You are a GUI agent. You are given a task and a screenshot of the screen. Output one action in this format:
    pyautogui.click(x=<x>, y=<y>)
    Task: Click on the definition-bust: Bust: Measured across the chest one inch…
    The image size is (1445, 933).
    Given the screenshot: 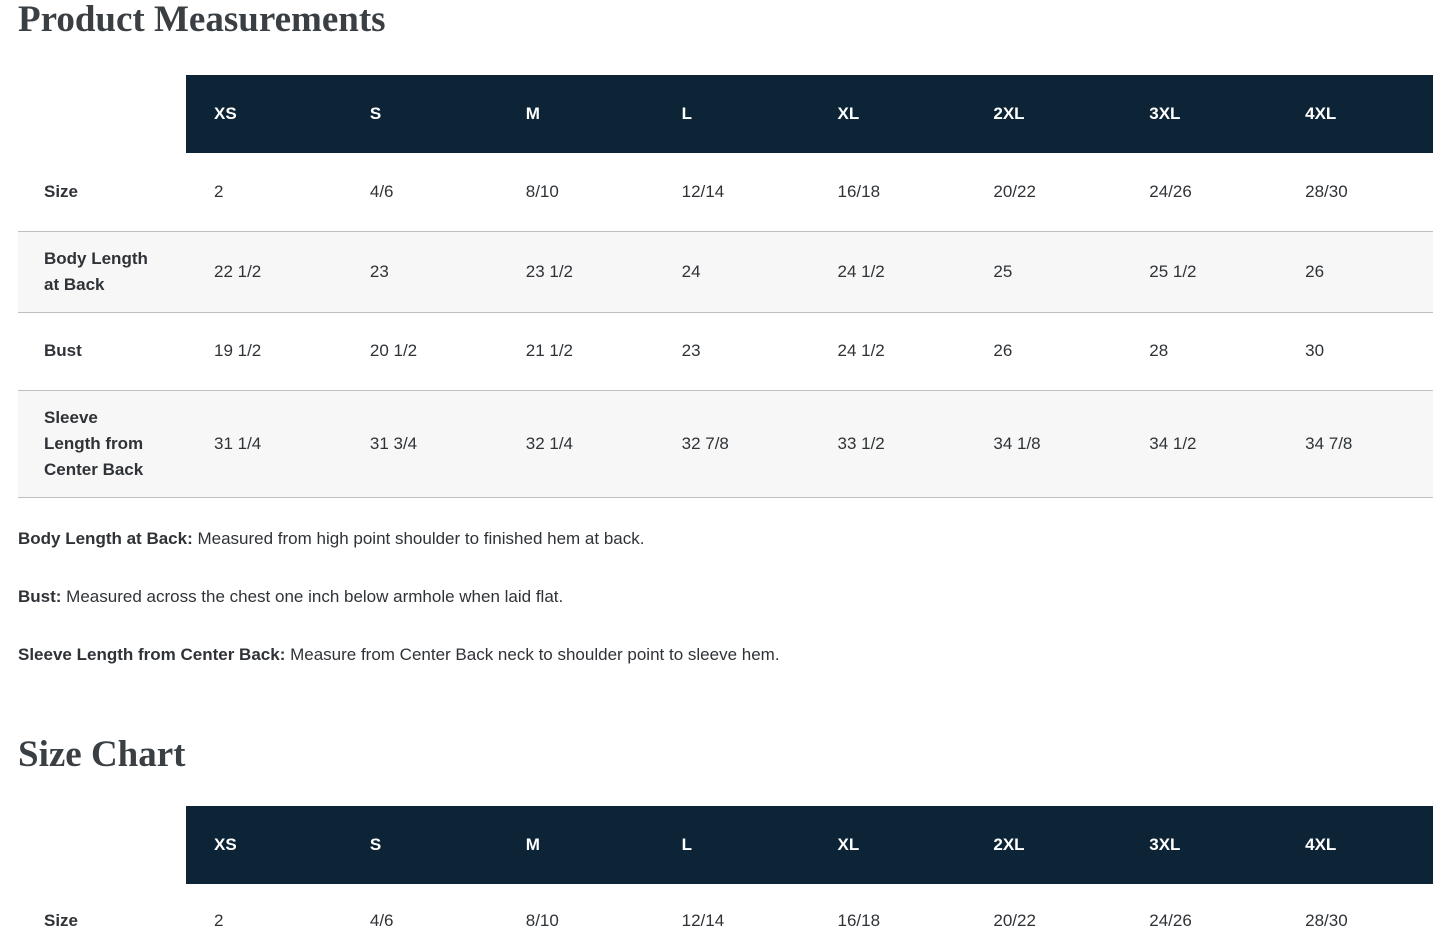 What is the action you would take?
    pyautogui.click(x=725, y=596)
    